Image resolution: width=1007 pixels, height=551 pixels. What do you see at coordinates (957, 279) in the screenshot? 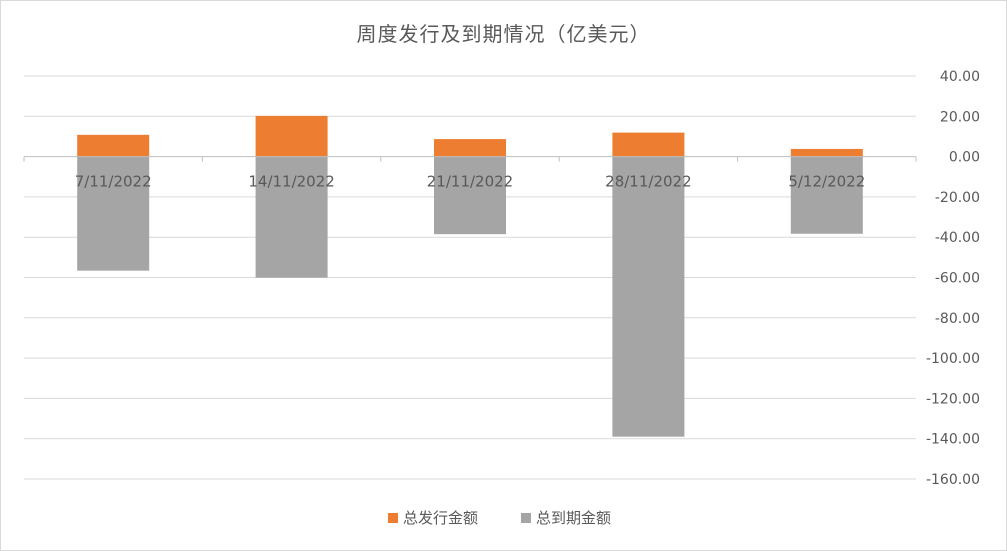
I see `y-tick-label: -60.00` at bounding box center [957, 279].